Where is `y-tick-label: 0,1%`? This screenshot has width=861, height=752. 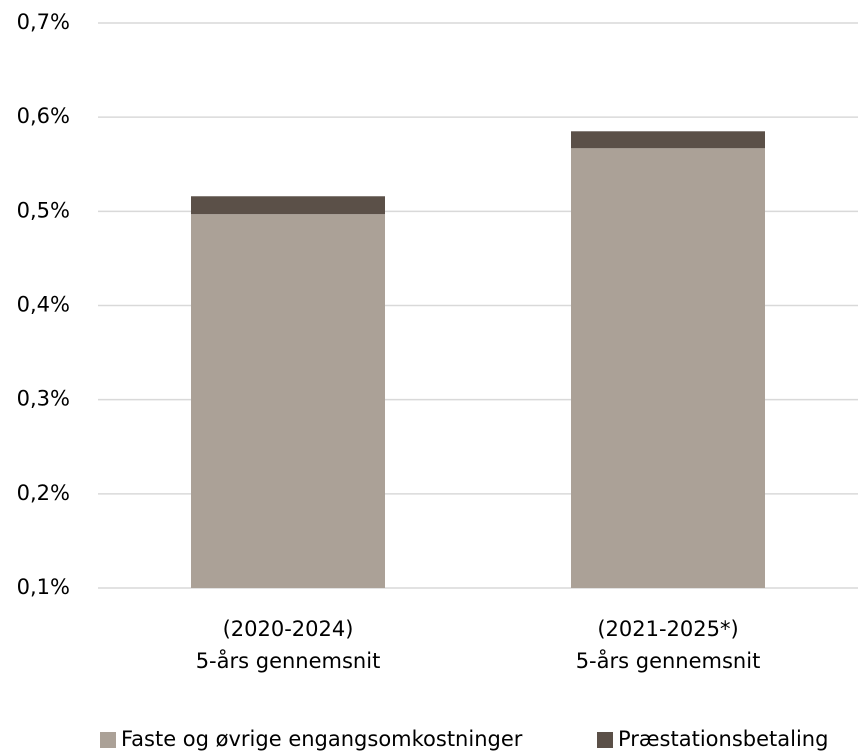 y-tick-label: 0,1% is located at coordinates (43, 587).